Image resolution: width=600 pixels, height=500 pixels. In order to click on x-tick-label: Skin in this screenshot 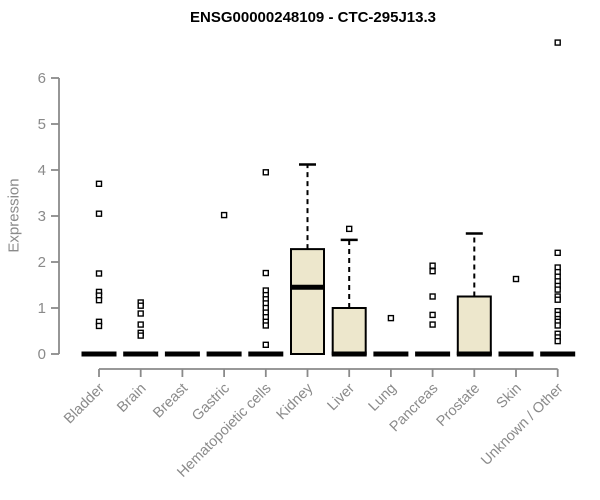, I will do `click(509, 396)`.